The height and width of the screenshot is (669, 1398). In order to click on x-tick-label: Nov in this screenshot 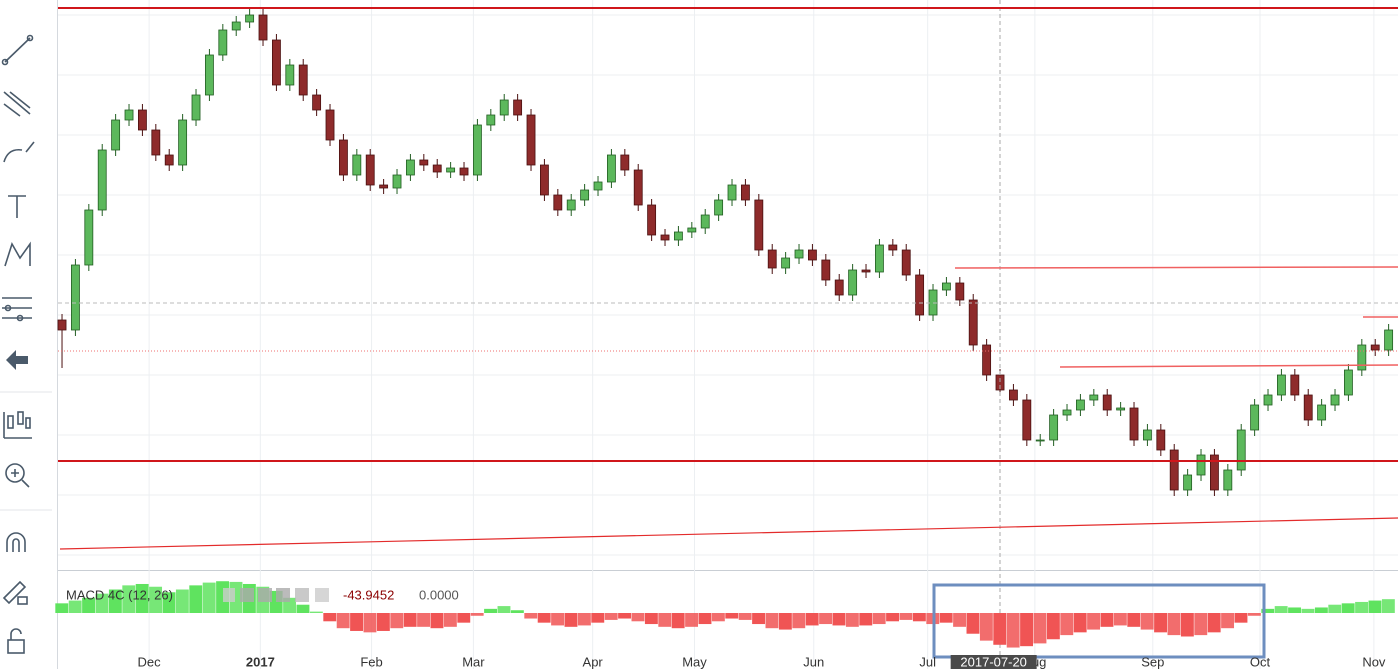, I will do `click(1374, 661)`.